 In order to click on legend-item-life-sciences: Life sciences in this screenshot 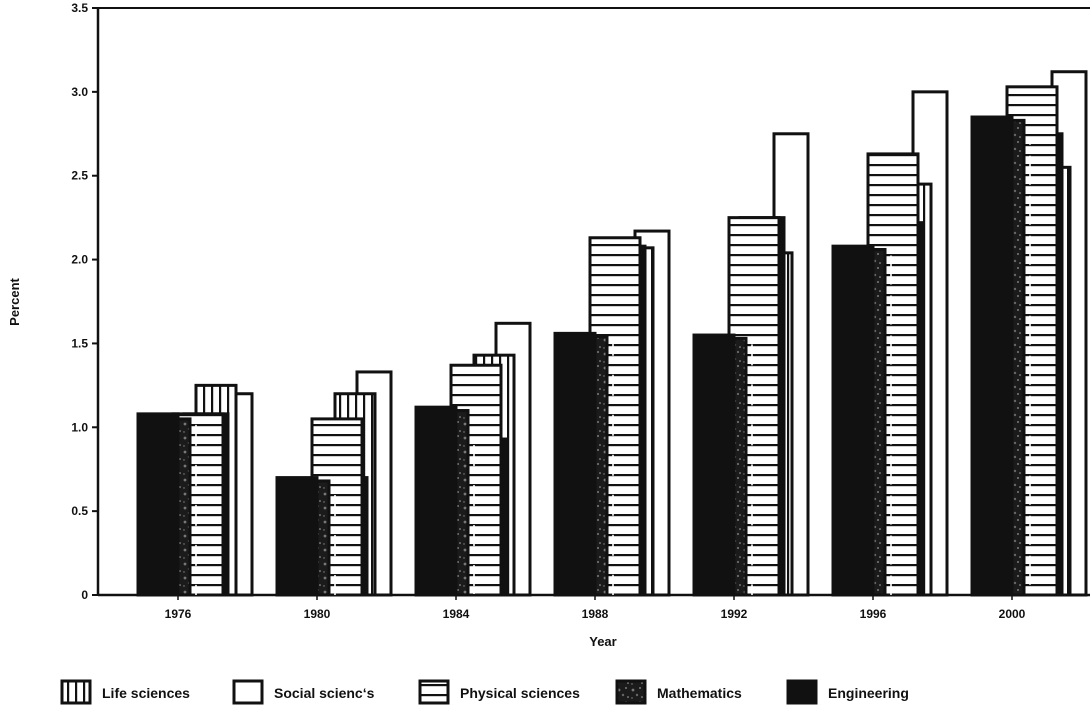, I will do `click(125, 692)`.